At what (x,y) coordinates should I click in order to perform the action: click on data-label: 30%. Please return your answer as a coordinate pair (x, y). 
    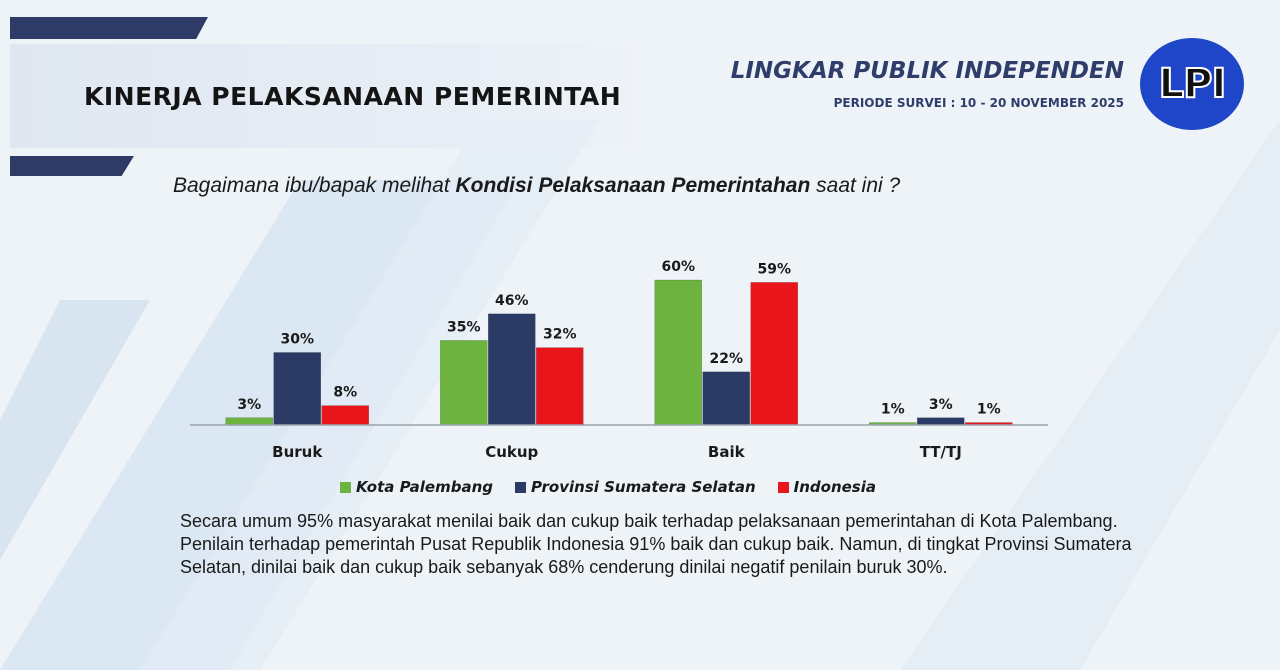
    Looking at the image, I should click on (297, 340).